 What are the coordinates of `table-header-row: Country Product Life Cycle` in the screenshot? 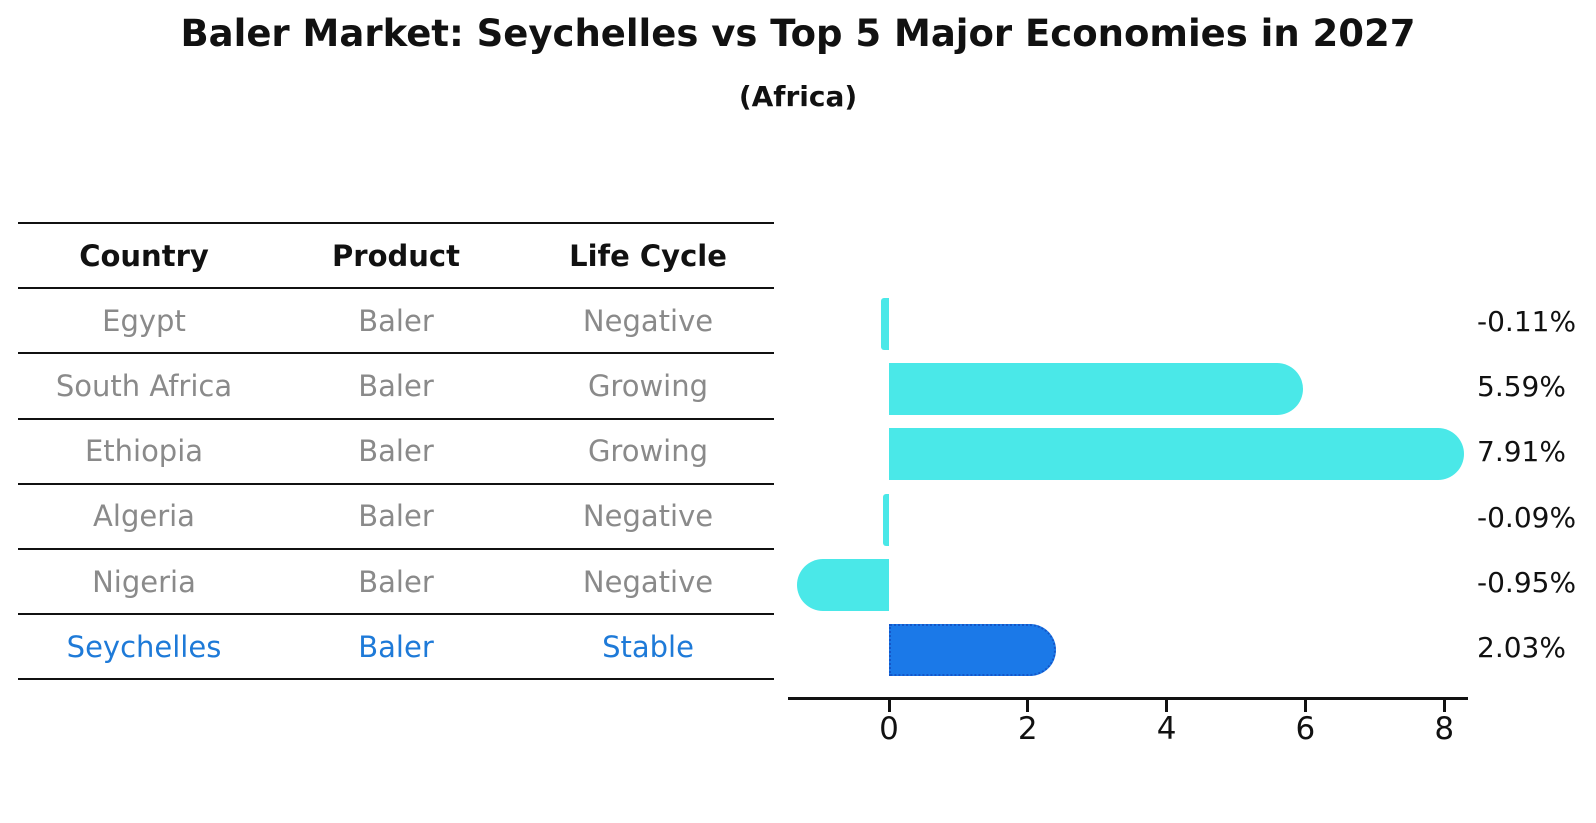 It's located at (396, 257).